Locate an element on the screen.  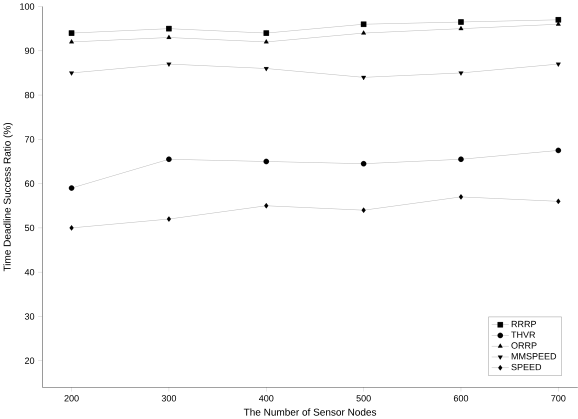
y-tick-label: 60 is located at coordinates (29, 183).